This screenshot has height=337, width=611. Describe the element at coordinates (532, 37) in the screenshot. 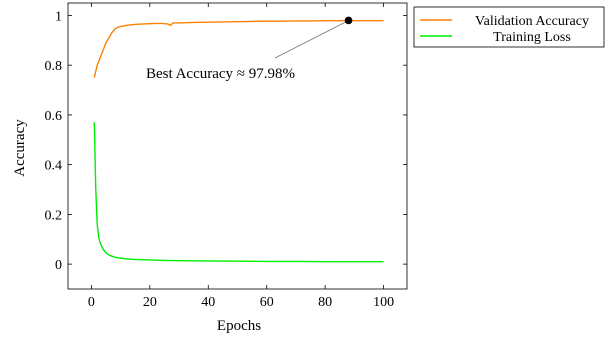

I see `legend-entry: Training Loss` at that location.